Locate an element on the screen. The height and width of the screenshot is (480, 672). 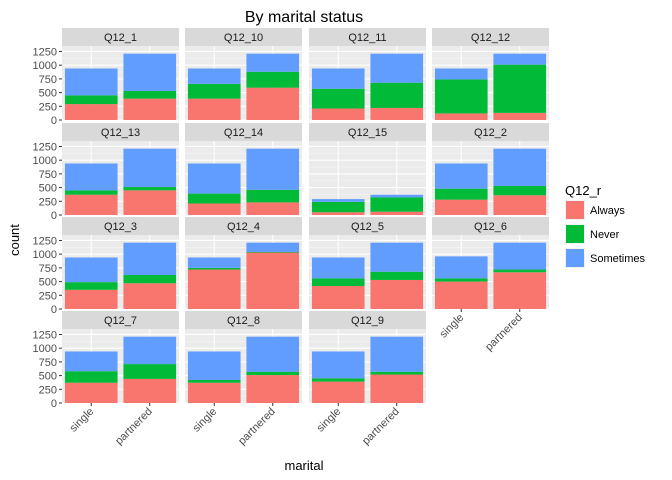
facet-label: Q12_2 is located at coordinates (490, 133).